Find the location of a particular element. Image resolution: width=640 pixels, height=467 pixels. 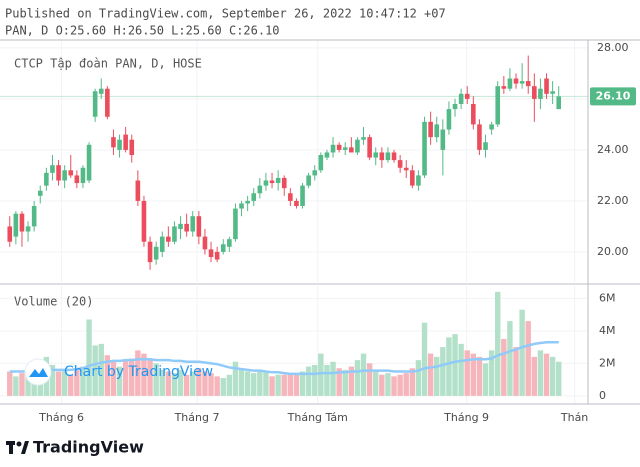

chart-title: CTCP Tập đoàn PAN, D, HOSE is located at coordinates (108, 64).